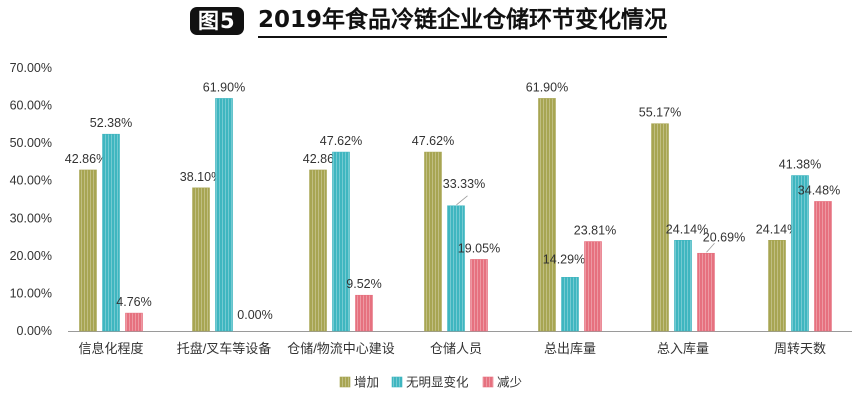 This screenshot has width=864, height=403. Describe the element at coordinates (341, 348) in the screenshot. I see `category-label: 仓储/物流中心建设` at that location.